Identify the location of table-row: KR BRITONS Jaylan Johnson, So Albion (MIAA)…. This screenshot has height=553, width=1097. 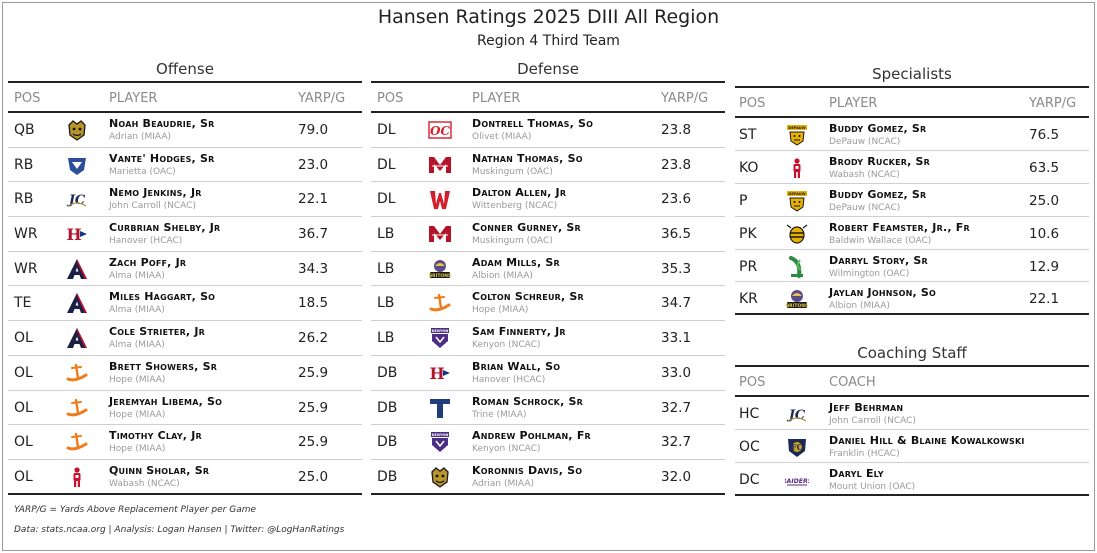
(912, 299).